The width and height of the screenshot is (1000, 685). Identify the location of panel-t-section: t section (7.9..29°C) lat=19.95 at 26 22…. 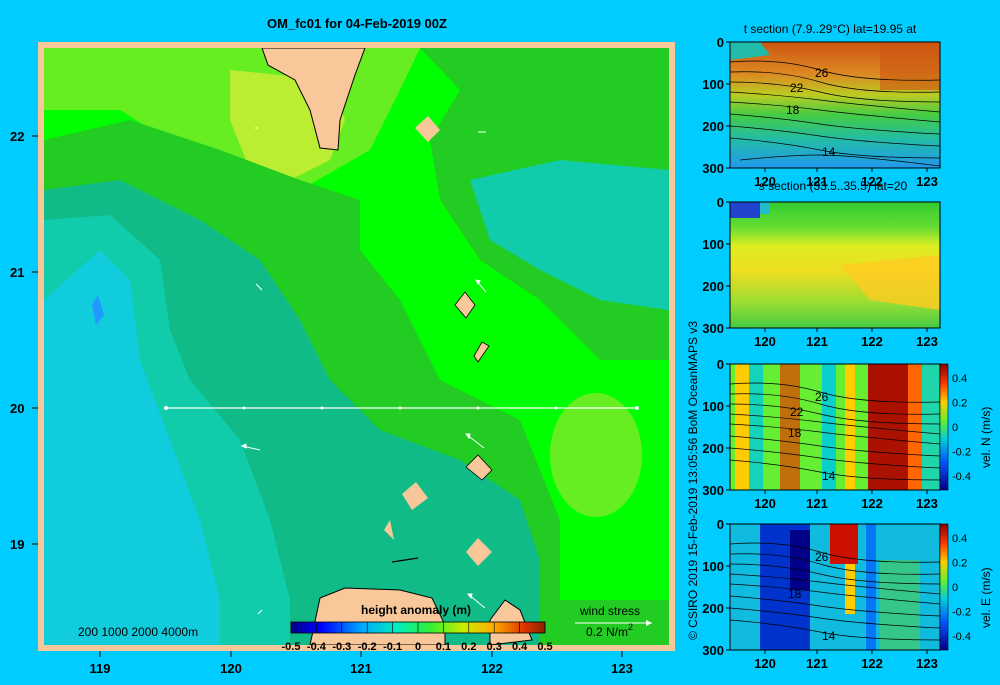
(835, 95).